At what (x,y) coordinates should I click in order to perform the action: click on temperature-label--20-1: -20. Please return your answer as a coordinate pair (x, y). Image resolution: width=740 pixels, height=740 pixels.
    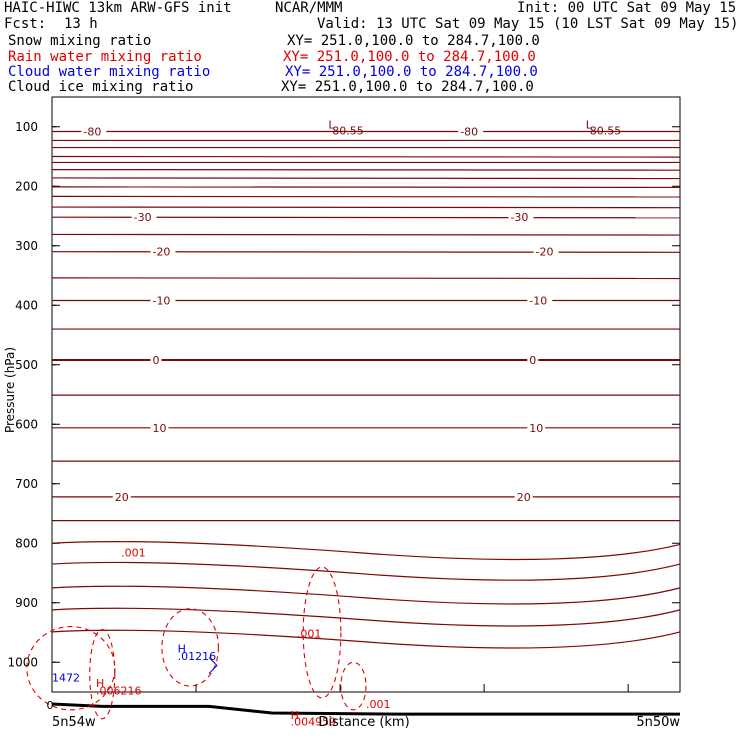
    Looking at the image, I should click on (545, 252).